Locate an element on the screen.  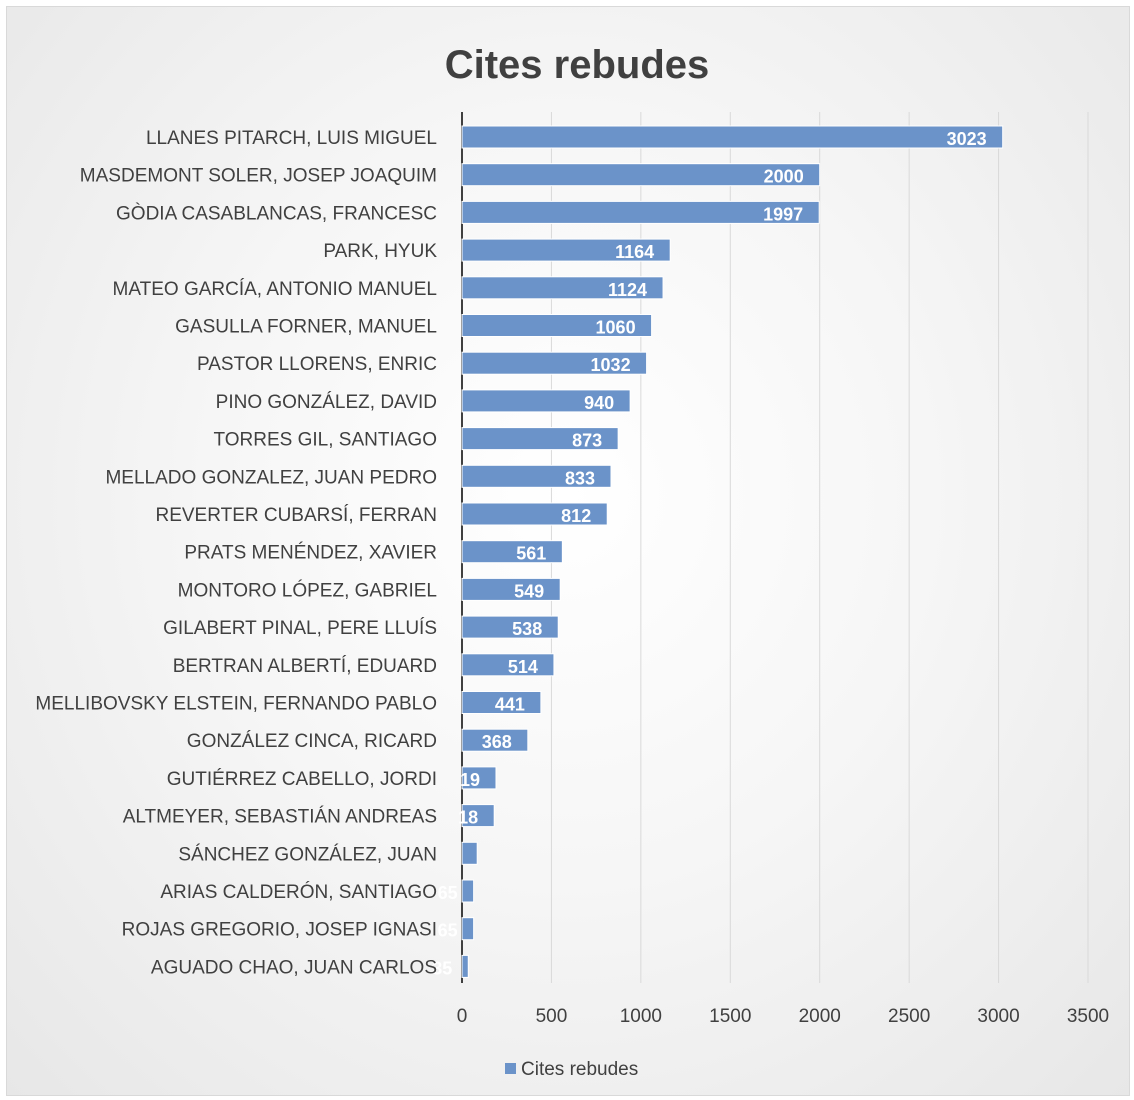
category-label: MELLIBOVSKY ELSTEIN, FERNANDO PABLO is located at coordinates (236, 704).